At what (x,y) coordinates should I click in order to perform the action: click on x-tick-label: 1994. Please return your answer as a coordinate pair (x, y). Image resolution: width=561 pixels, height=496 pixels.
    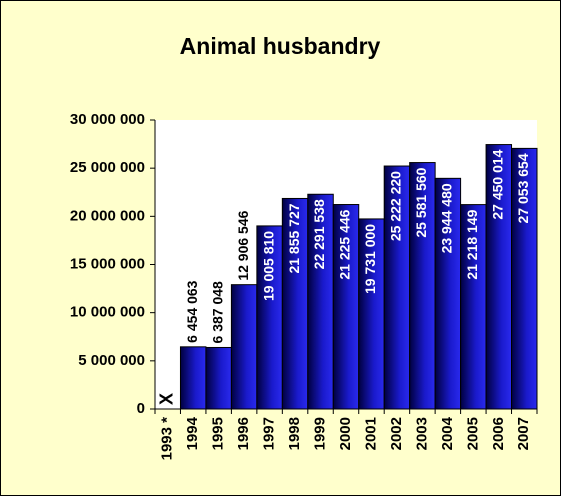
    Looking at the image, I should click on (192, 433).